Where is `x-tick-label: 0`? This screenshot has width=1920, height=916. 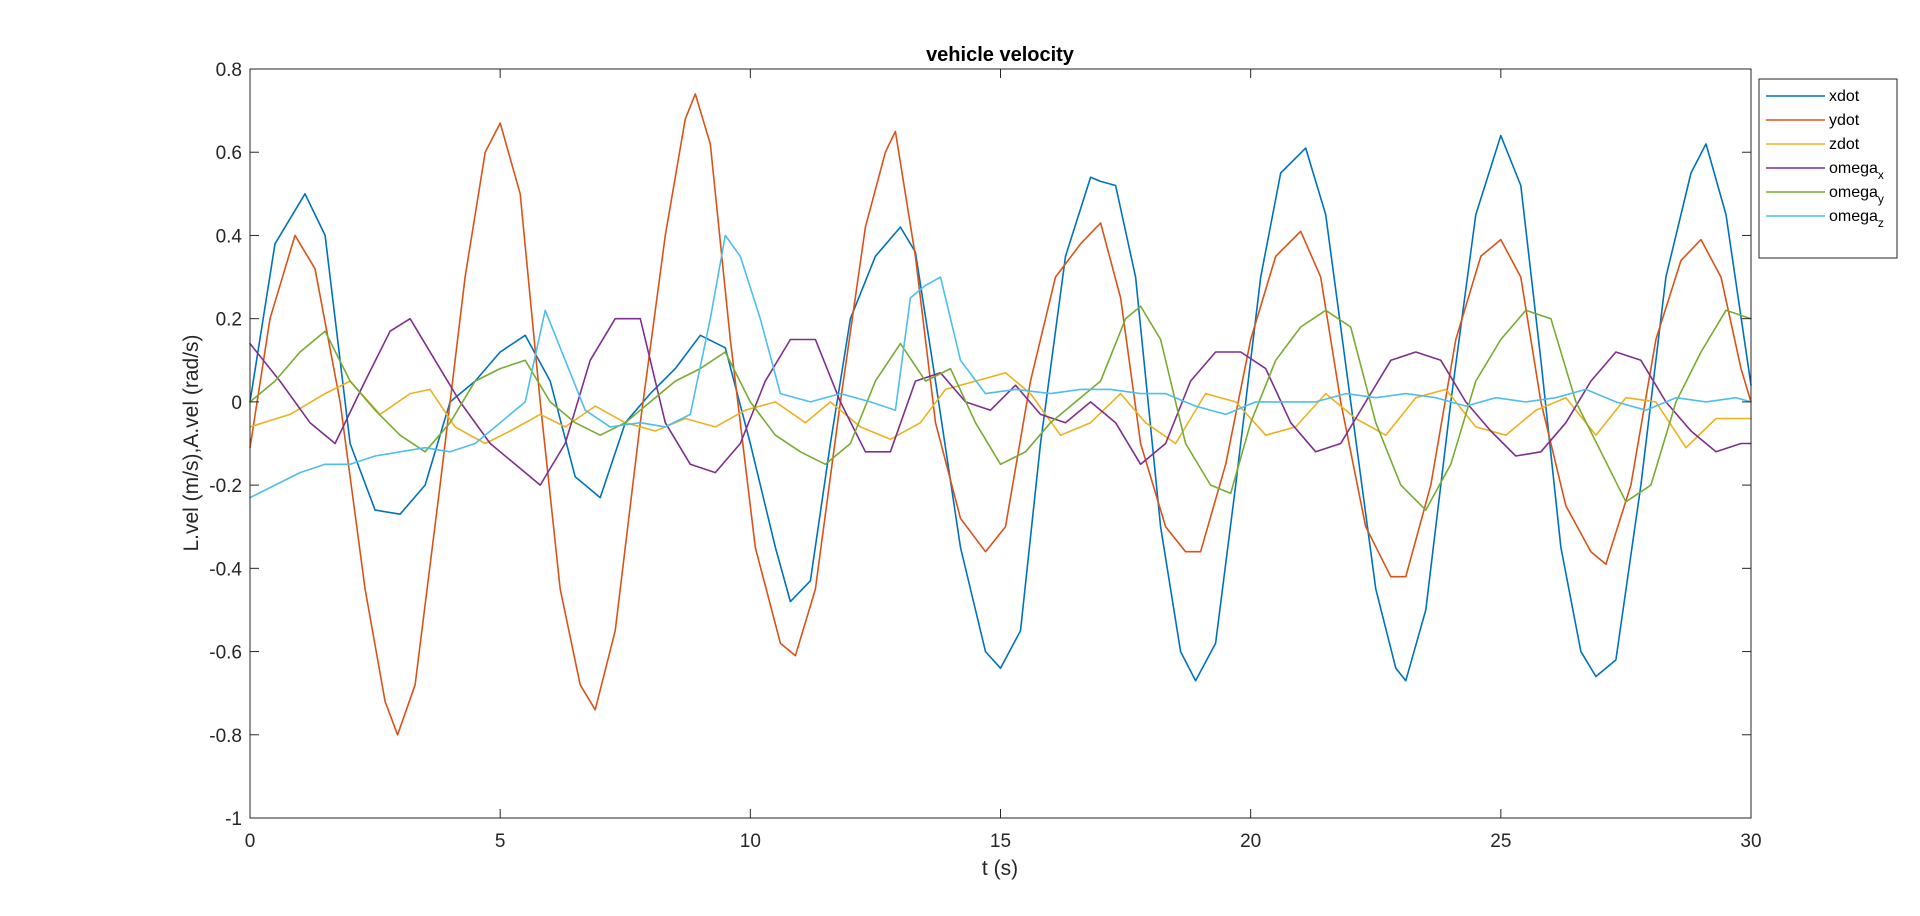 x-tick-label: 0 is located at coordinates (250, 841).